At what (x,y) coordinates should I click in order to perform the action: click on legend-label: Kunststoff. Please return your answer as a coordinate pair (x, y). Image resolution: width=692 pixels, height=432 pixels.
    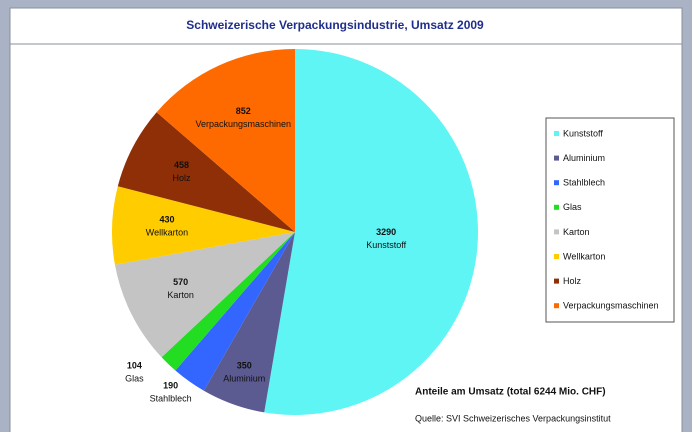
    Looking at the image, I should click on (583, 133).